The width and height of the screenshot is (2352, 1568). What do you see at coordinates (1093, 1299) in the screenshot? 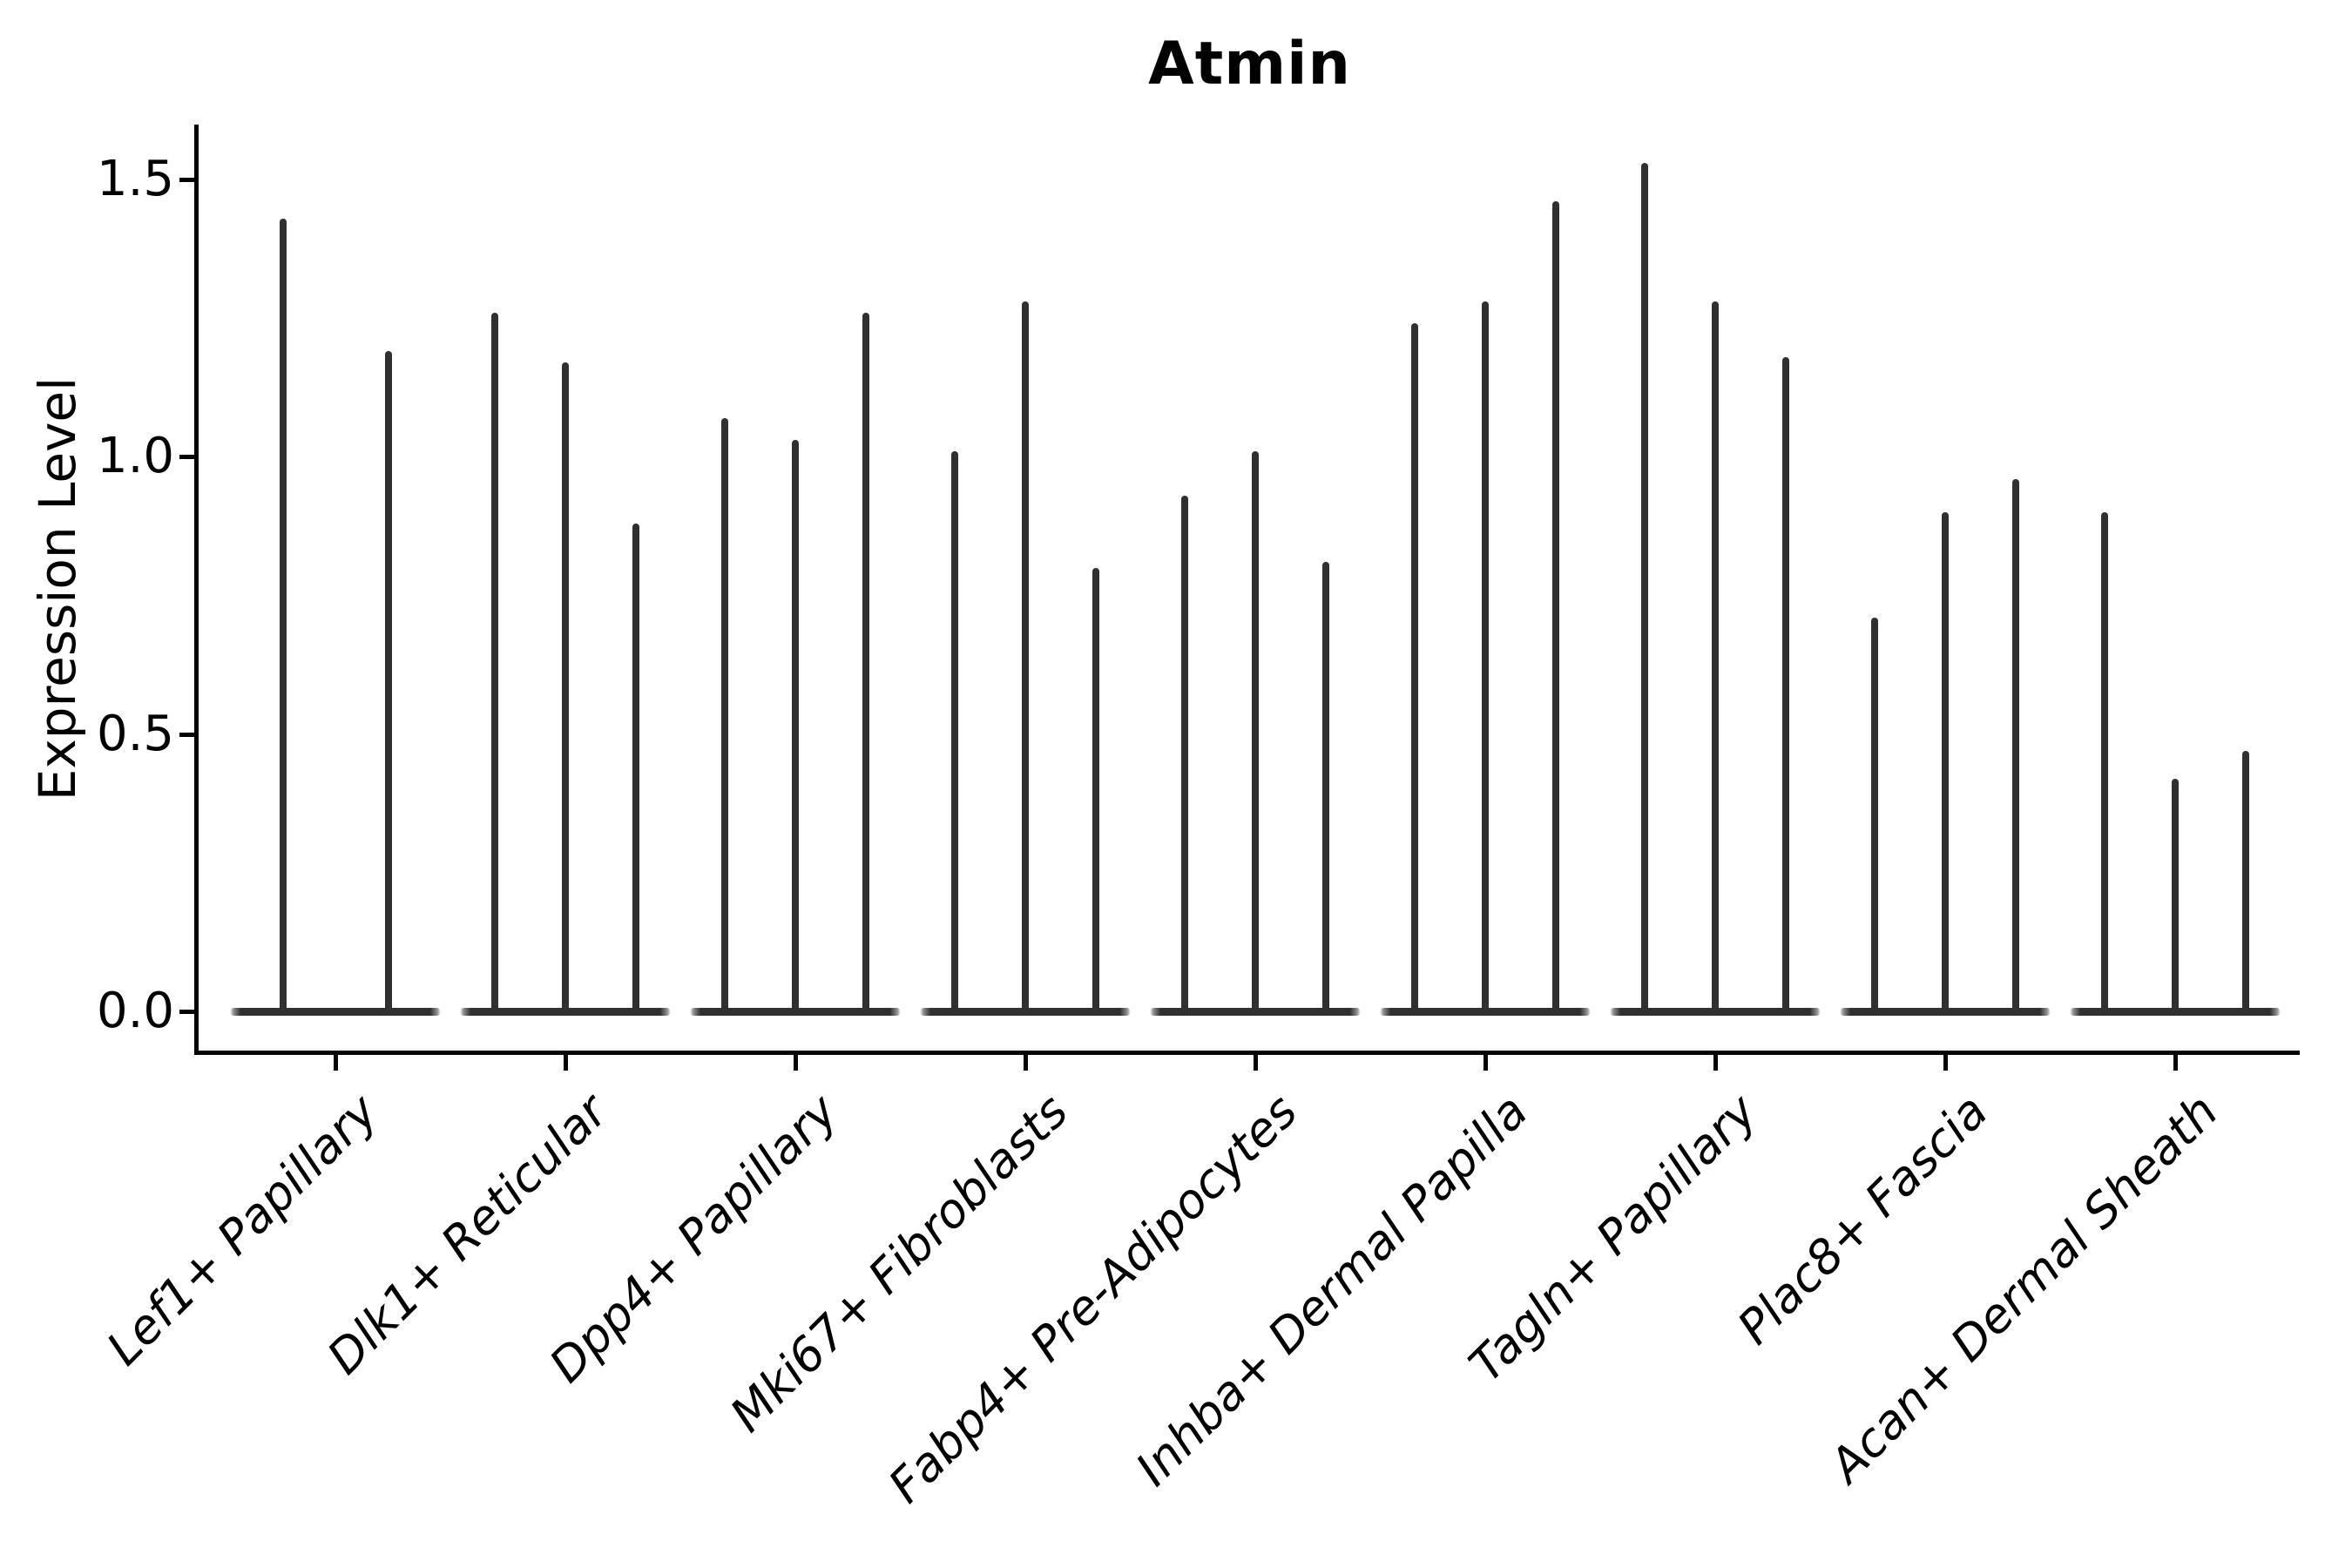
I see `x-tick-label: Fabp4+ Pre-Adipocytes` at bounding box center [1093, 1299].